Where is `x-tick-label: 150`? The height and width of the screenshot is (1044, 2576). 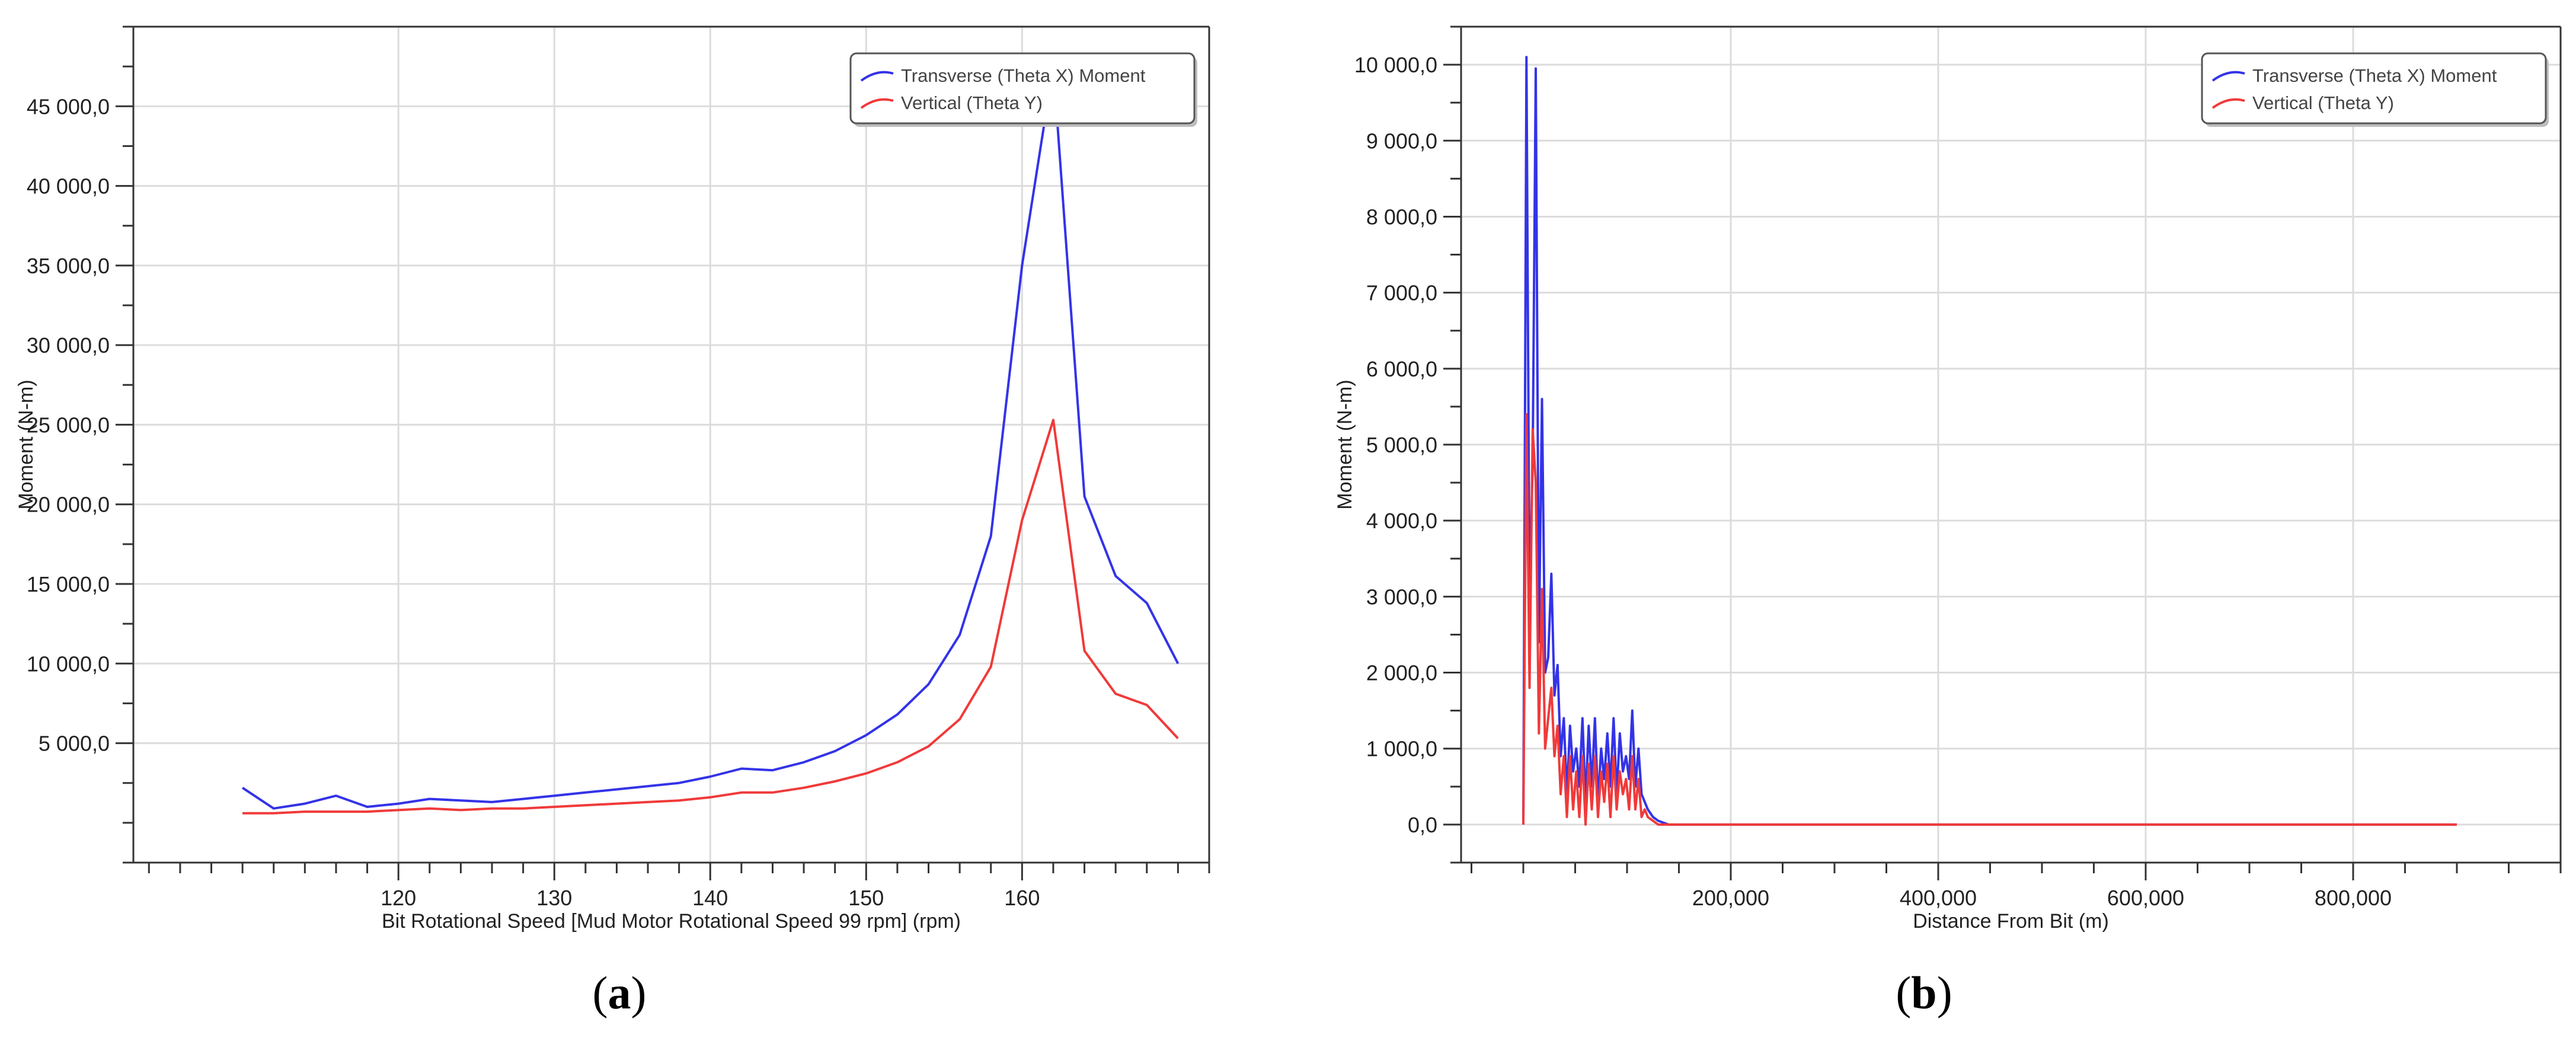 x-tick-label: 150 is located at coordinates (866, 898).